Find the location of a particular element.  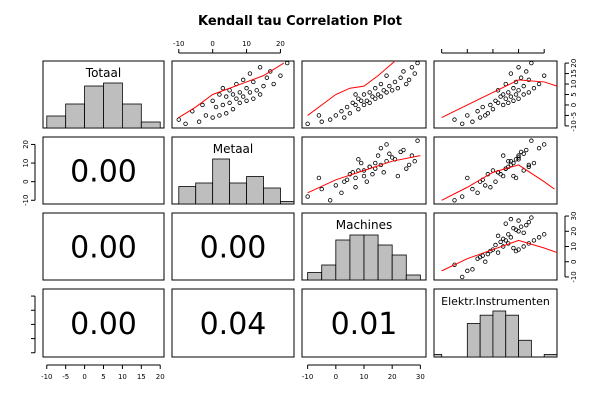

tick-label: 0 is located at coordinates (574, 261).